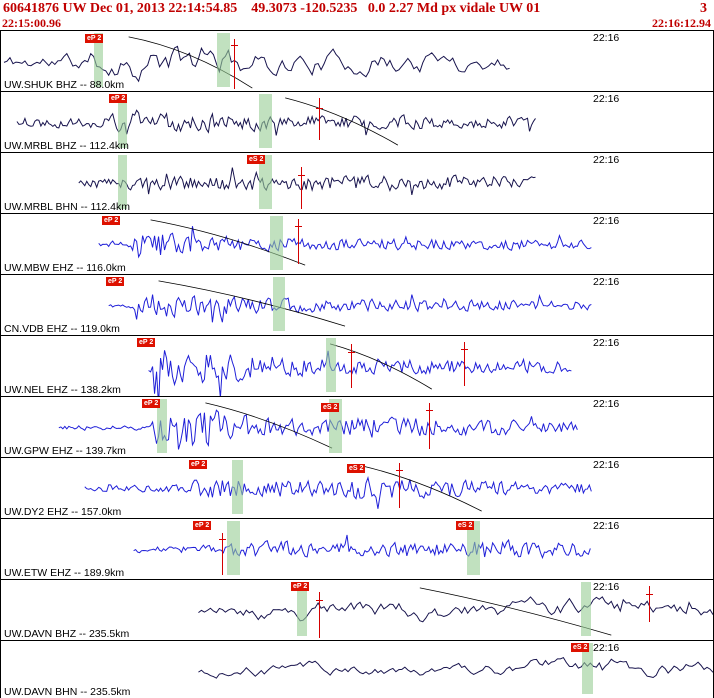 The height and width of the screenshot is (698, 714). What do you see at coordinates (62, 390) in the screenshot?
I see `station-label: UW.NEL EHZ -- 138.2km` at bounding box center [62, 390].